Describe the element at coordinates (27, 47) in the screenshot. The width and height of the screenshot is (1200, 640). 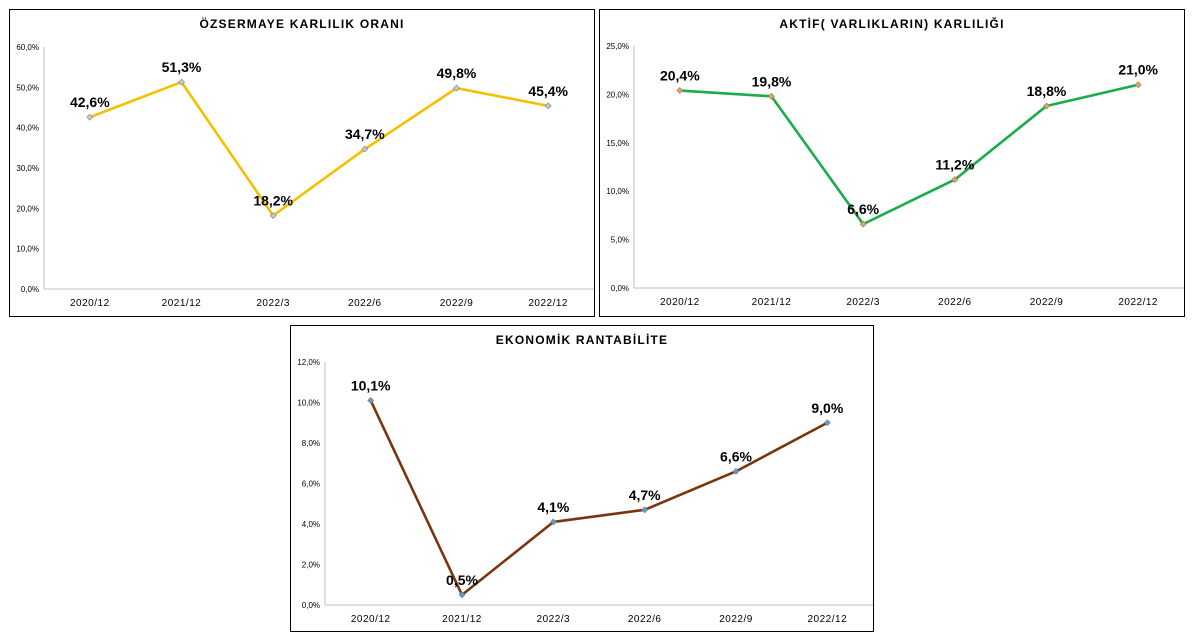
I see `y-tick-label: 60,0%` at that location.